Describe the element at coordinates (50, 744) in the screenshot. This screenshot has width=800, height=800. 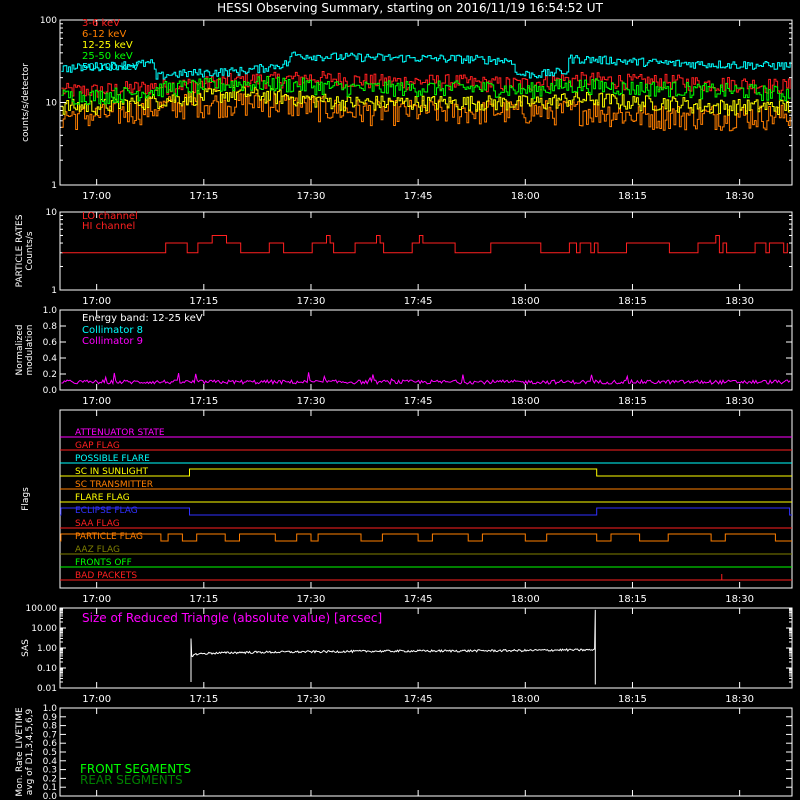
I see `livetime-y-tick-label: 0.6` at that location.